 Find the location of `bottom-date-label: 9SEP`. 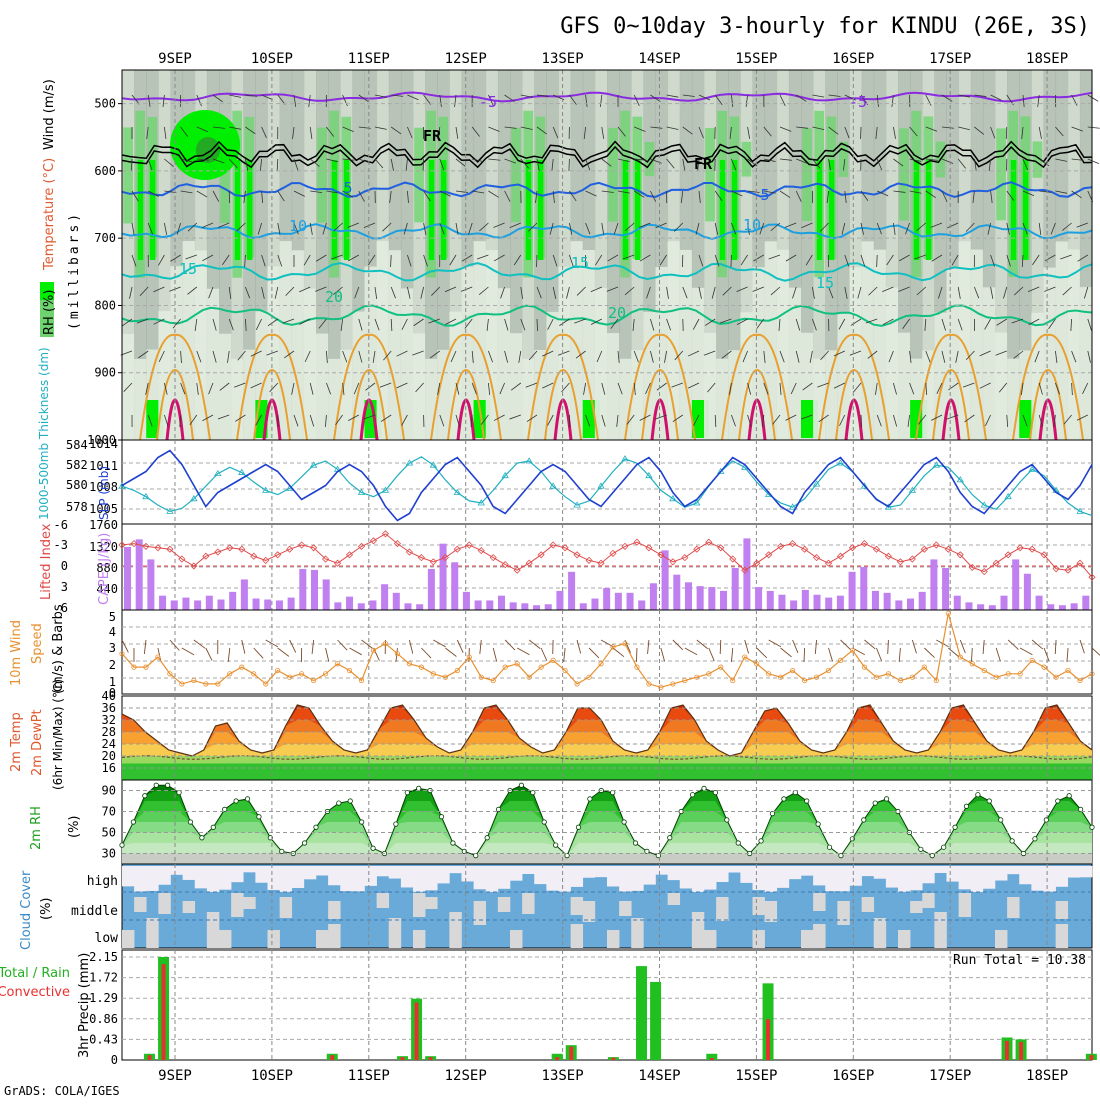

bottom-date-label: 9SEP is located at coordinates (175, 1076).